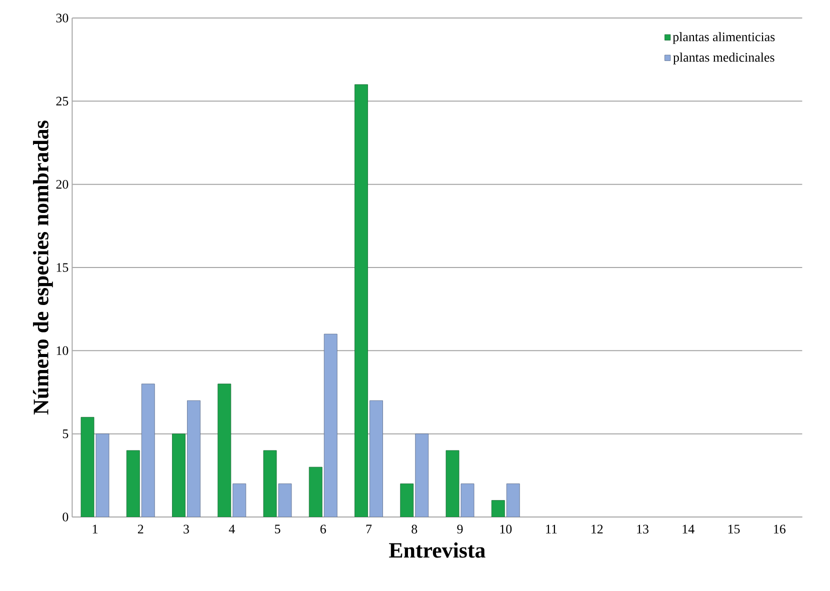 The height and width of the screenshot is (591, 830). I want to click on x-tick-label: 12, so click(597, 529).